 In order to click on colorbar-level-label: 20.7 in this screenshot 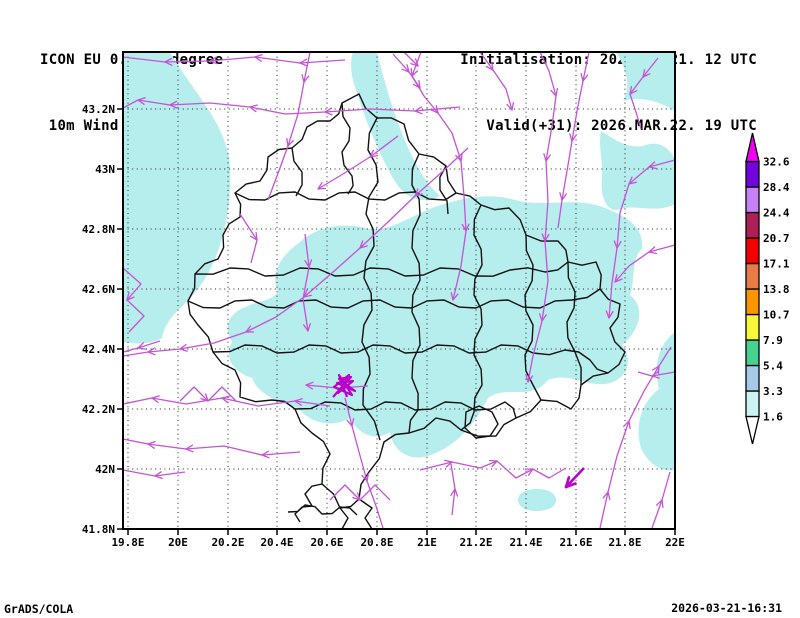, I will do `click(776, 238)`.